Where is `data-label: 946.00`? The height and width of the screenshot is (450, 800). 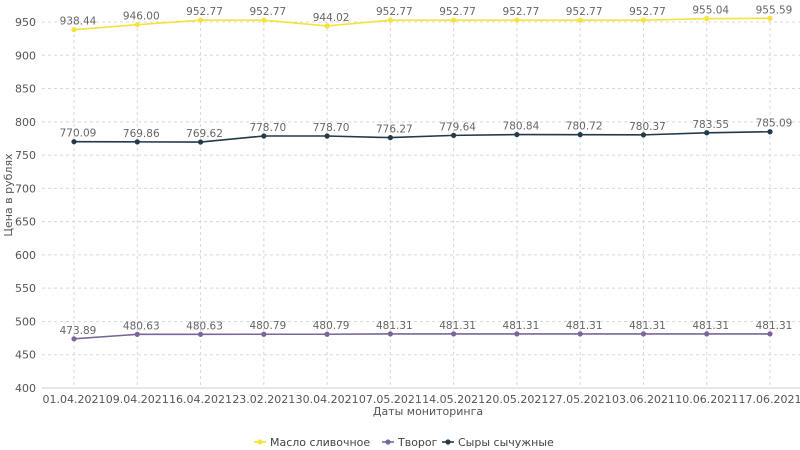
data-label: 946.00 is located at coordinates (141, 17).